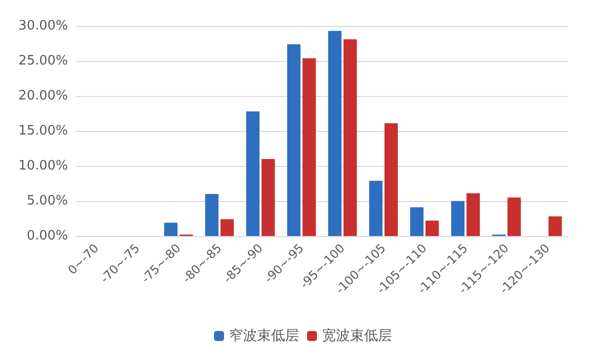 This screenshot has width=606, height=364. What do you see at coordinates (43, 96) in the screenshot?
I see `y-tick-label: 20.00%` at bounding box center [43, 96].